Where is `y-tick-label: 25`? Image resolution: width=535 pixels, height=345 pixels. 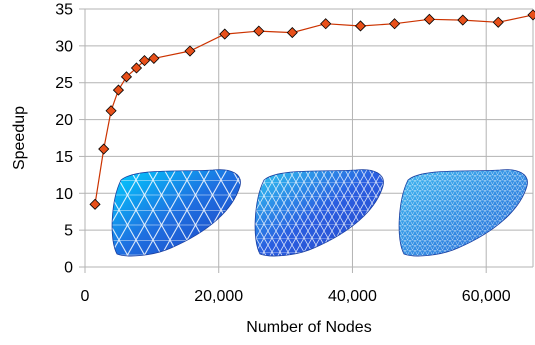 y-tick-label: 25 is located at coordinates (64, 83).